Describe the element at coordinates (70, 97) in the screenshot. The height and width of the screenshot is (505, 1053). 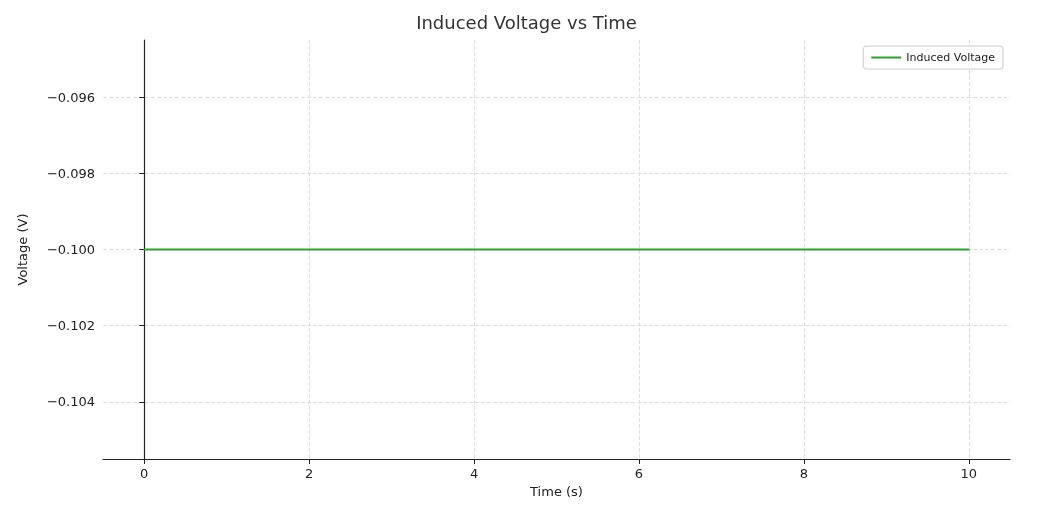
I see `y-tick-label: −0.096` at that location.